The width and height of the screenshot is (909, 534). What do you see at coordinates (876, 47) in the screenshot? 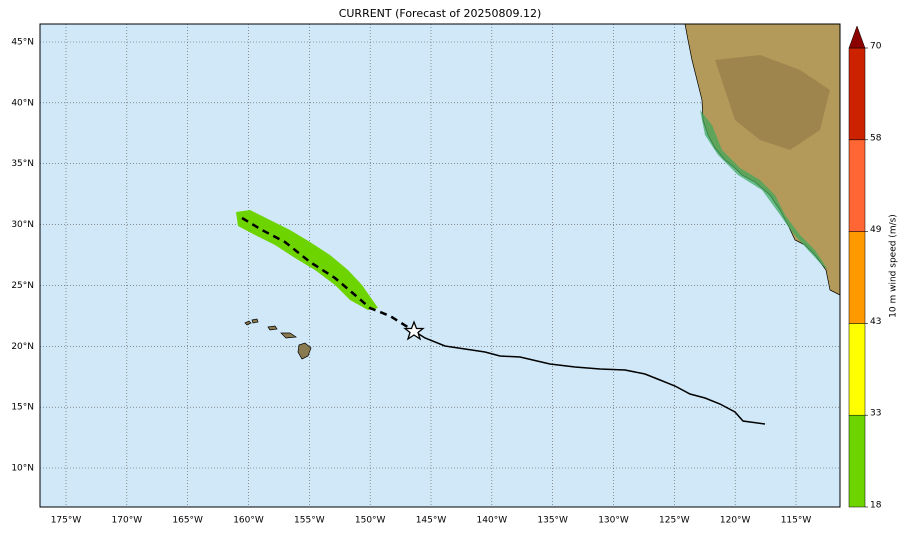
I see `colorbar-tick-label: 70` at bounding box center [876, 47].